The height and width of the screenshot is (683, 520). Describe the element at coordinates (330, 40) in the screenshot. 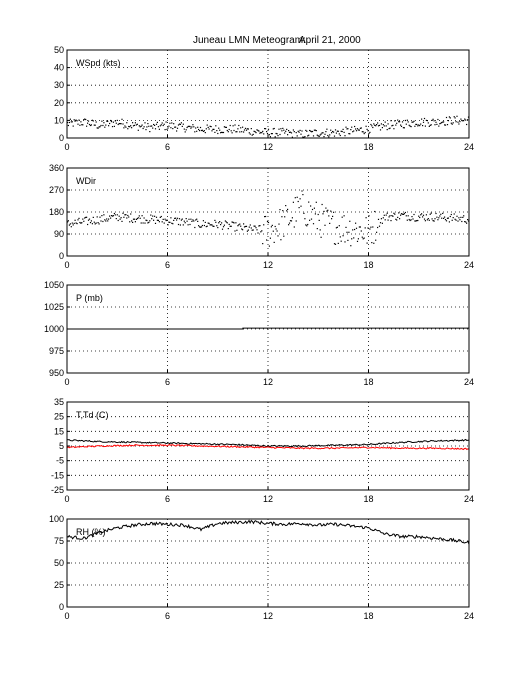

I see `figure-date: April 21, 2000` at that location.